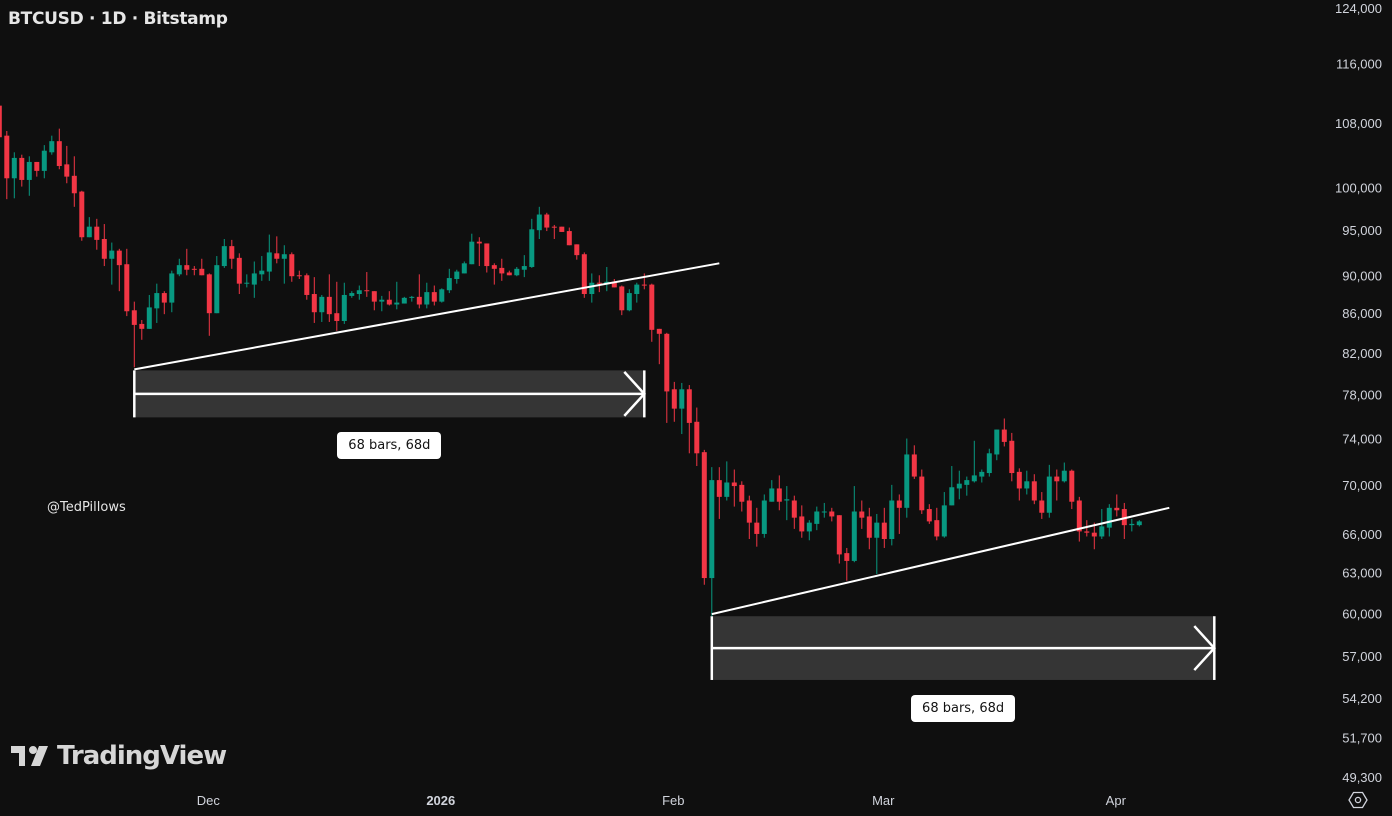 This screenshot has height=816, width=1392. Describe the element at coordinates (1358, 123) in the screenshot. I see `price-tick-label: 108,000` at that location.